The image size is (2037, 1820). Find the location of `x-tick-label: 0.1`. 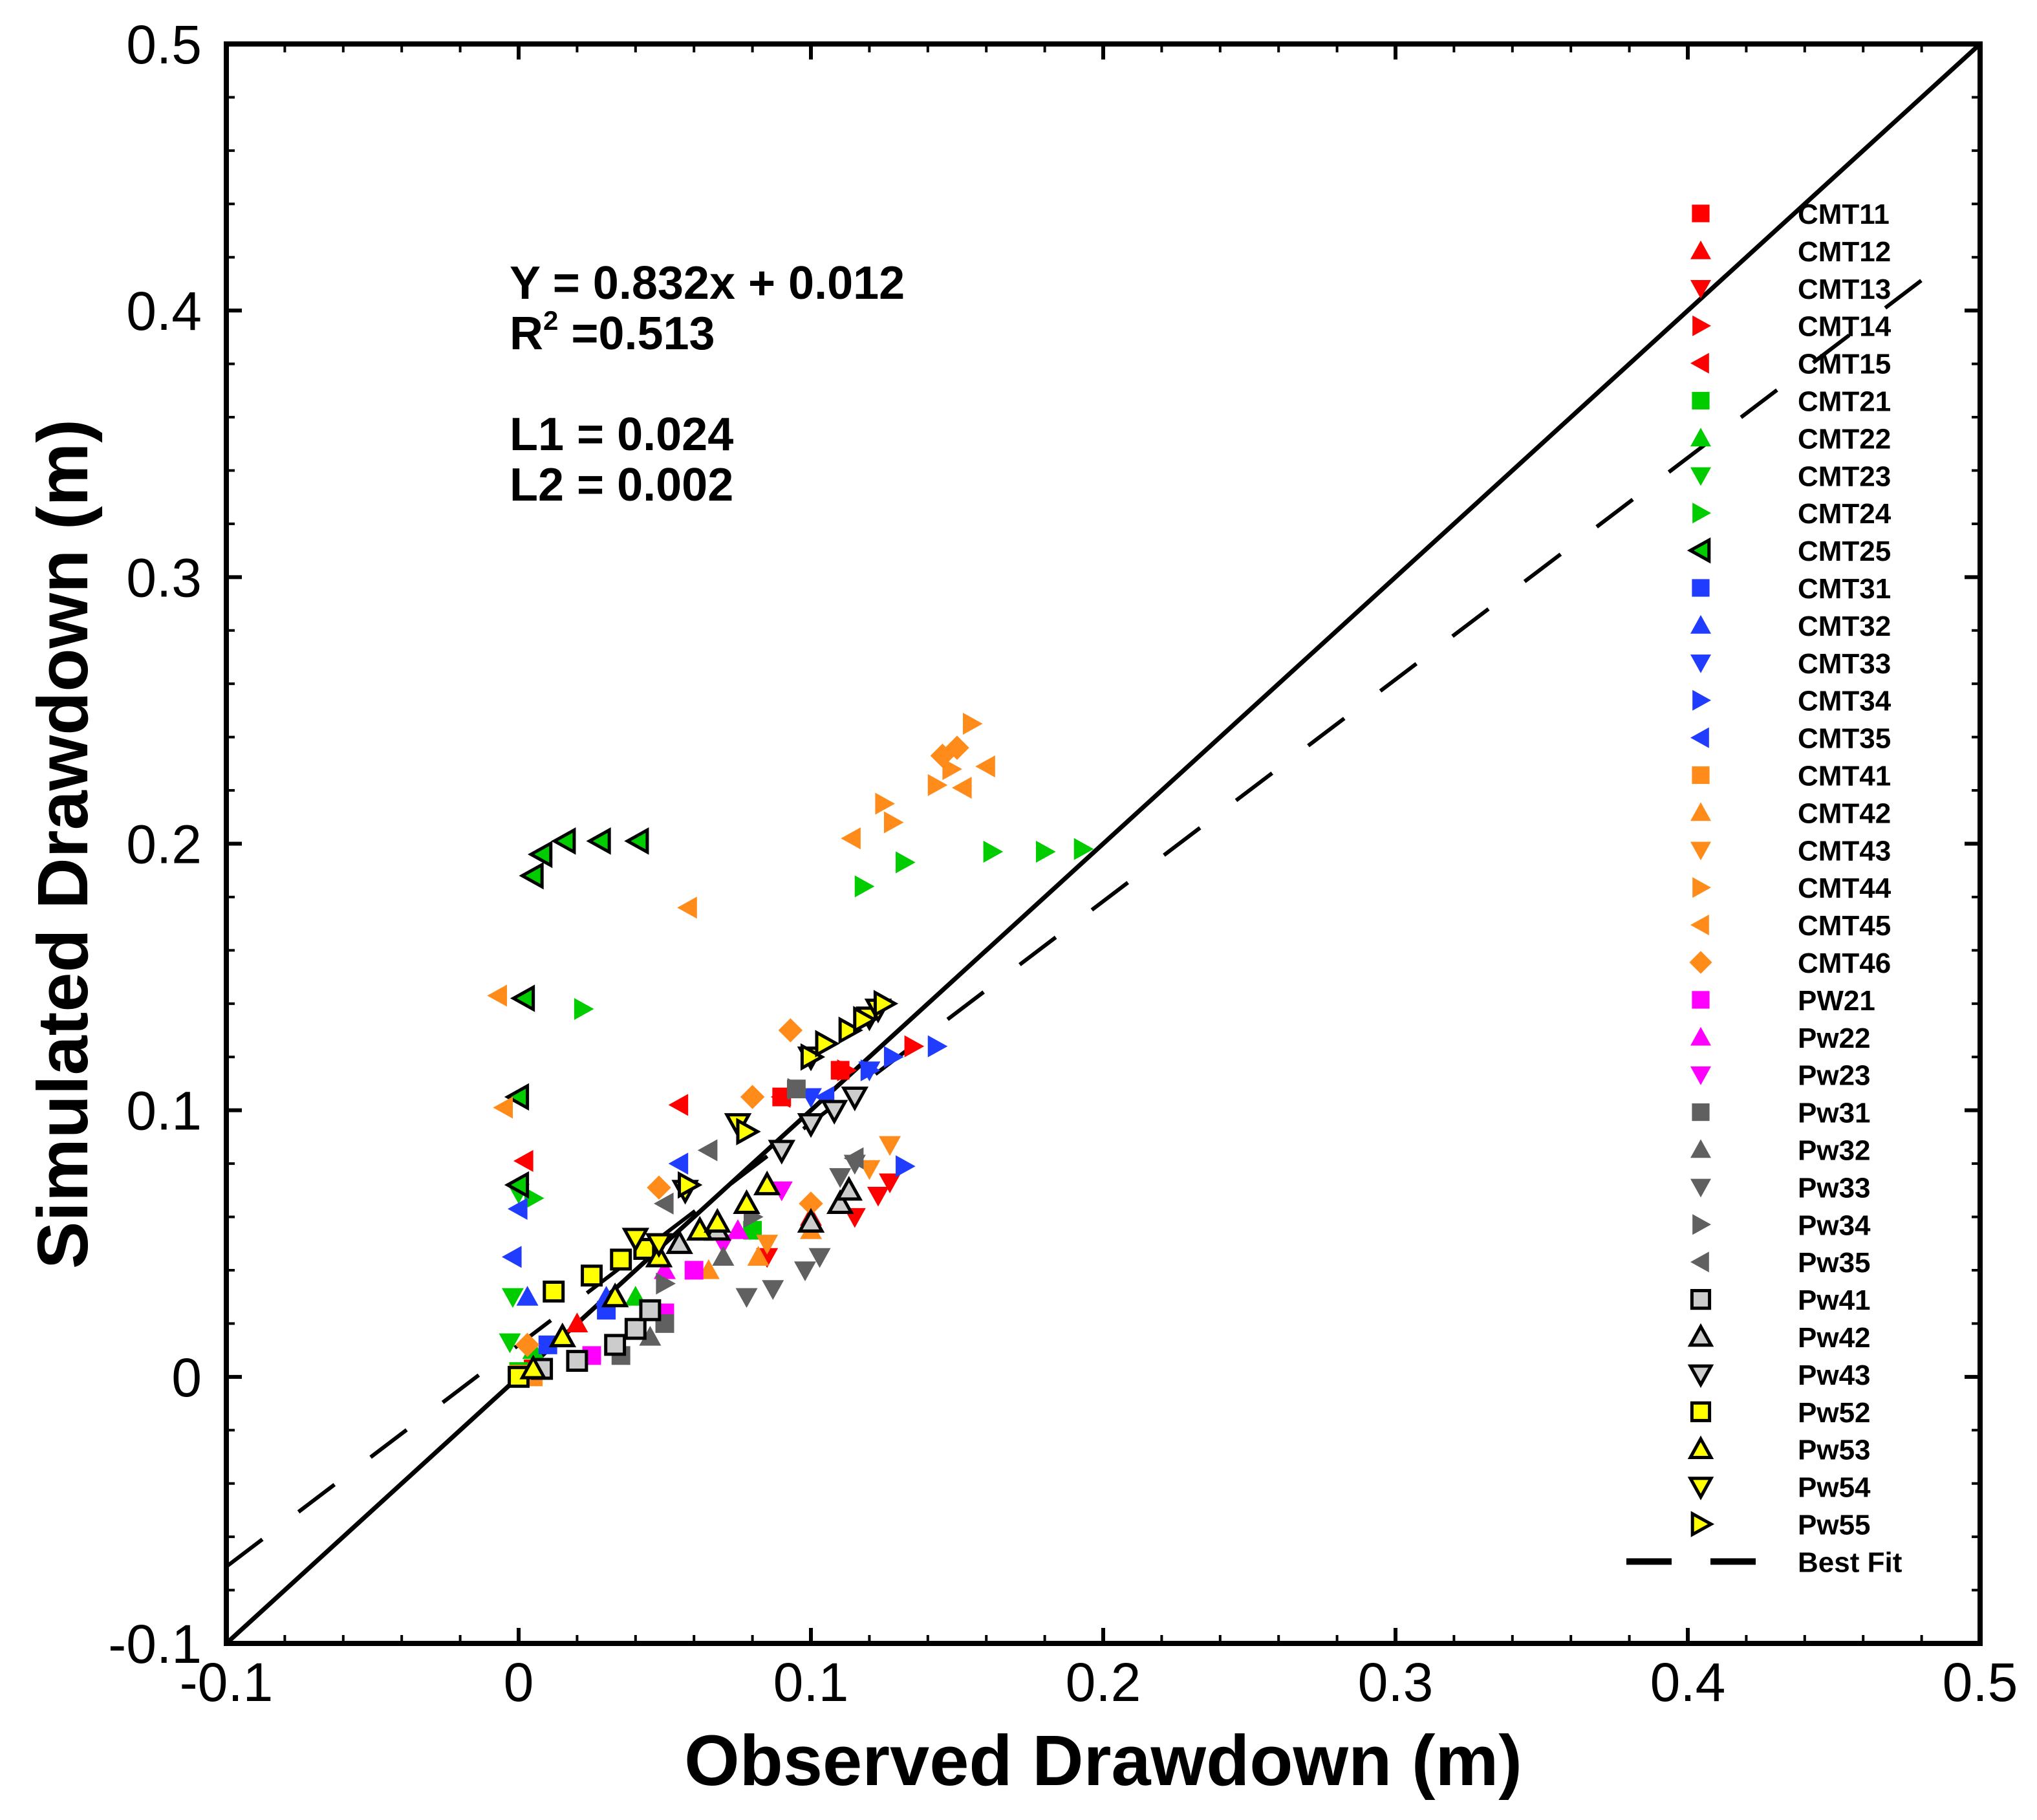

x-tick-label: 0.1 is located at coordinates (811, 1683).